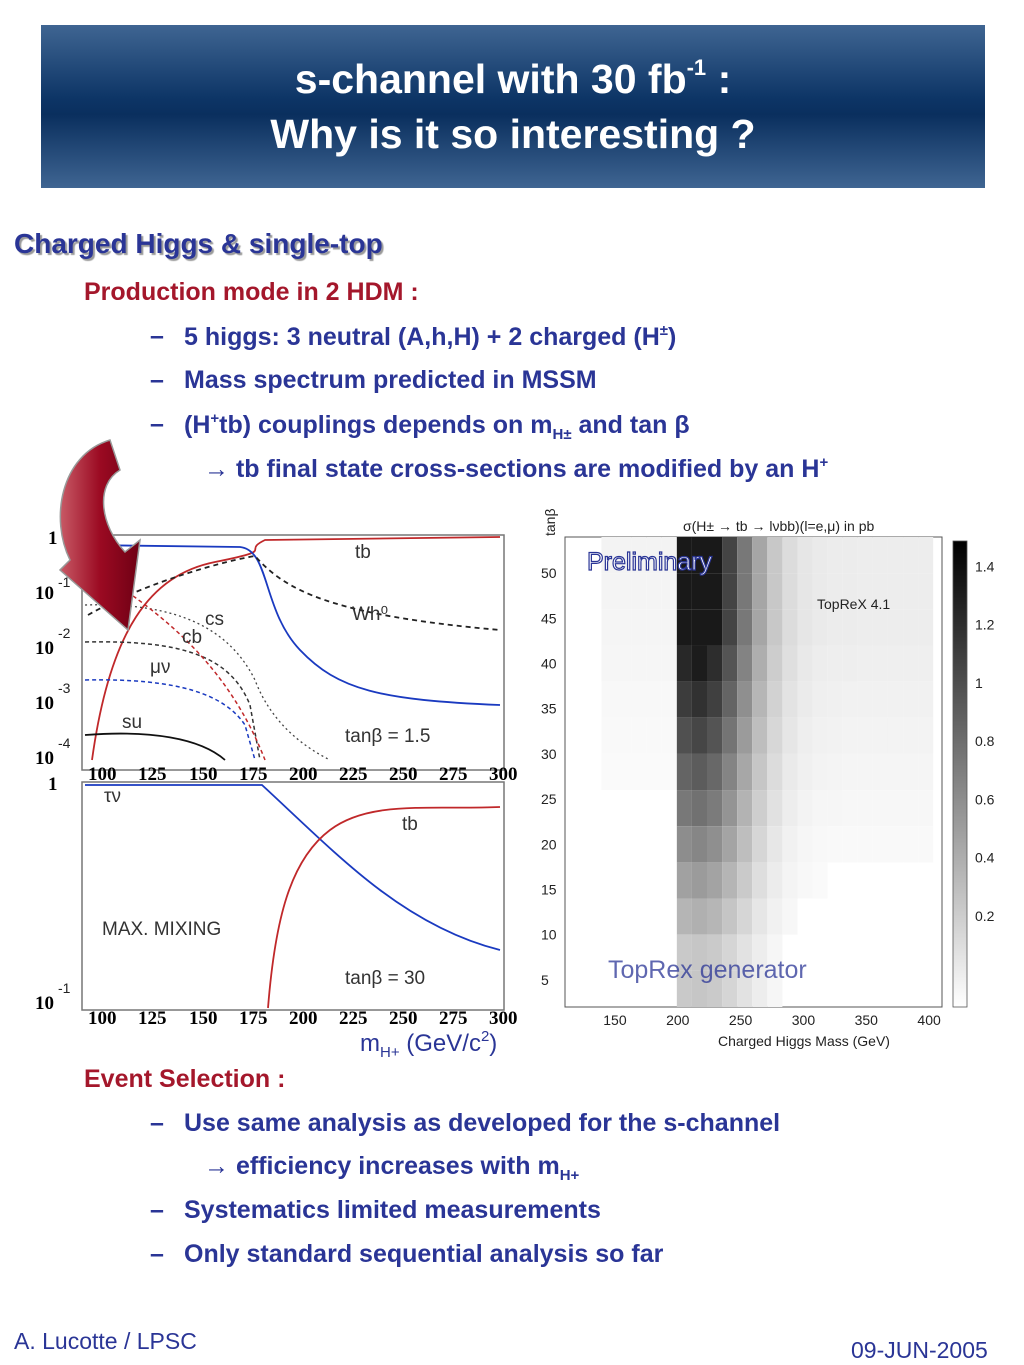 The image size is (1024, 1365). What do you see at coordinates (253, 774) in the screenshot?
I see `x-tick: 175` at bounding box center [253, 774].